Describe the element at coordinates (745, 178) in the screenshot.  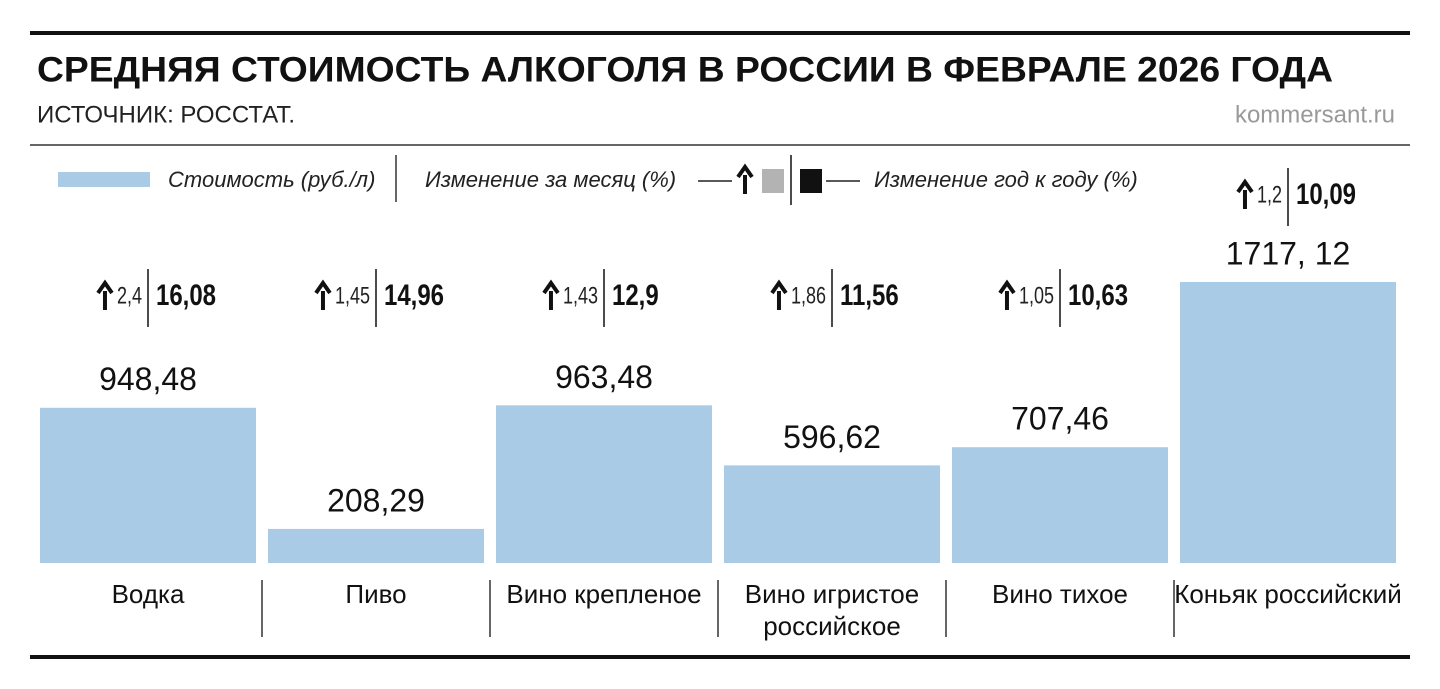
I see `legend-arrow` at that location.